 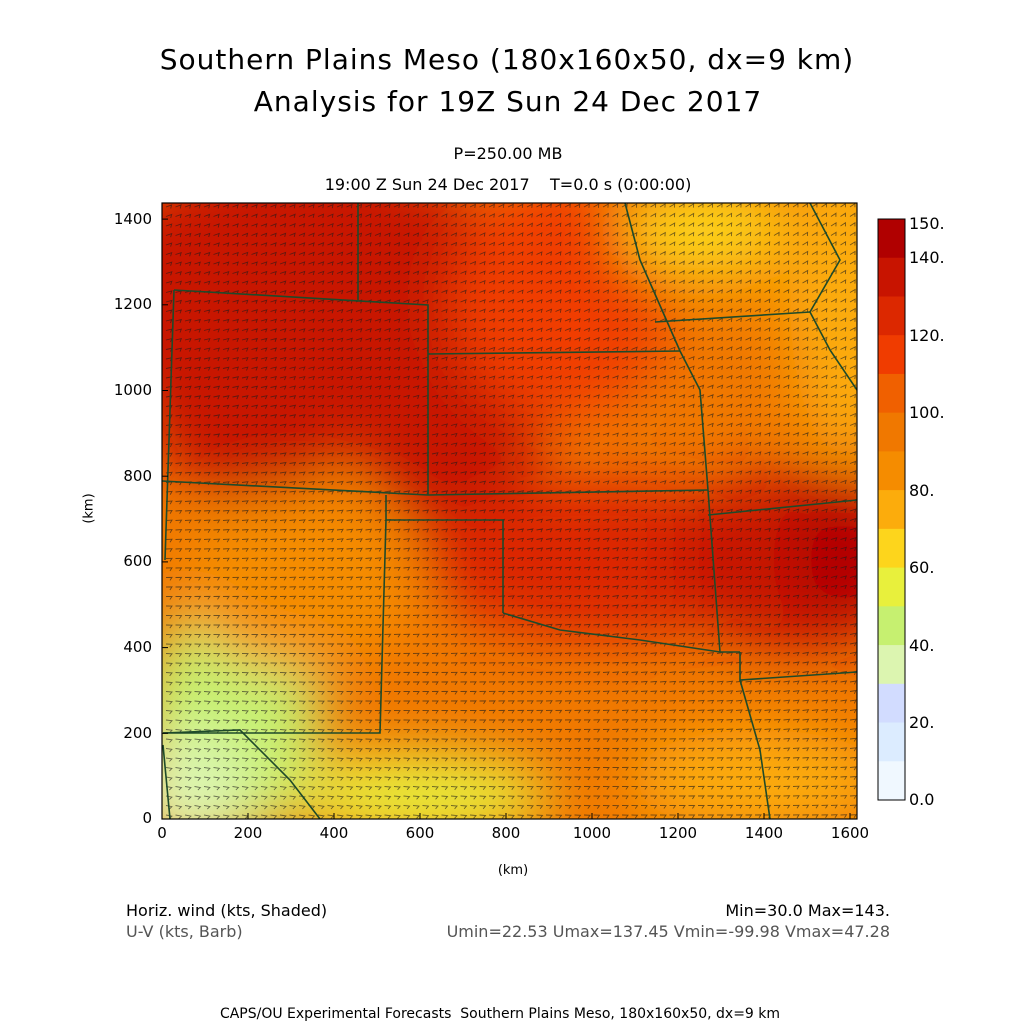 I want to click on x-tick-label: 0, so click(x=162, y=833).